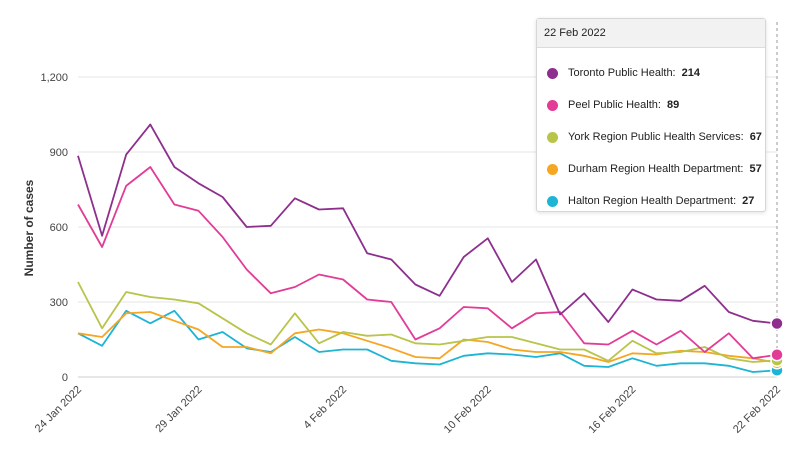 The image size is (808, 454). What do you see at coordinates (757, 410) in the screenshot?
I see `x-tick-label: 22 Feb 2022` at bounding box center [757, 410].